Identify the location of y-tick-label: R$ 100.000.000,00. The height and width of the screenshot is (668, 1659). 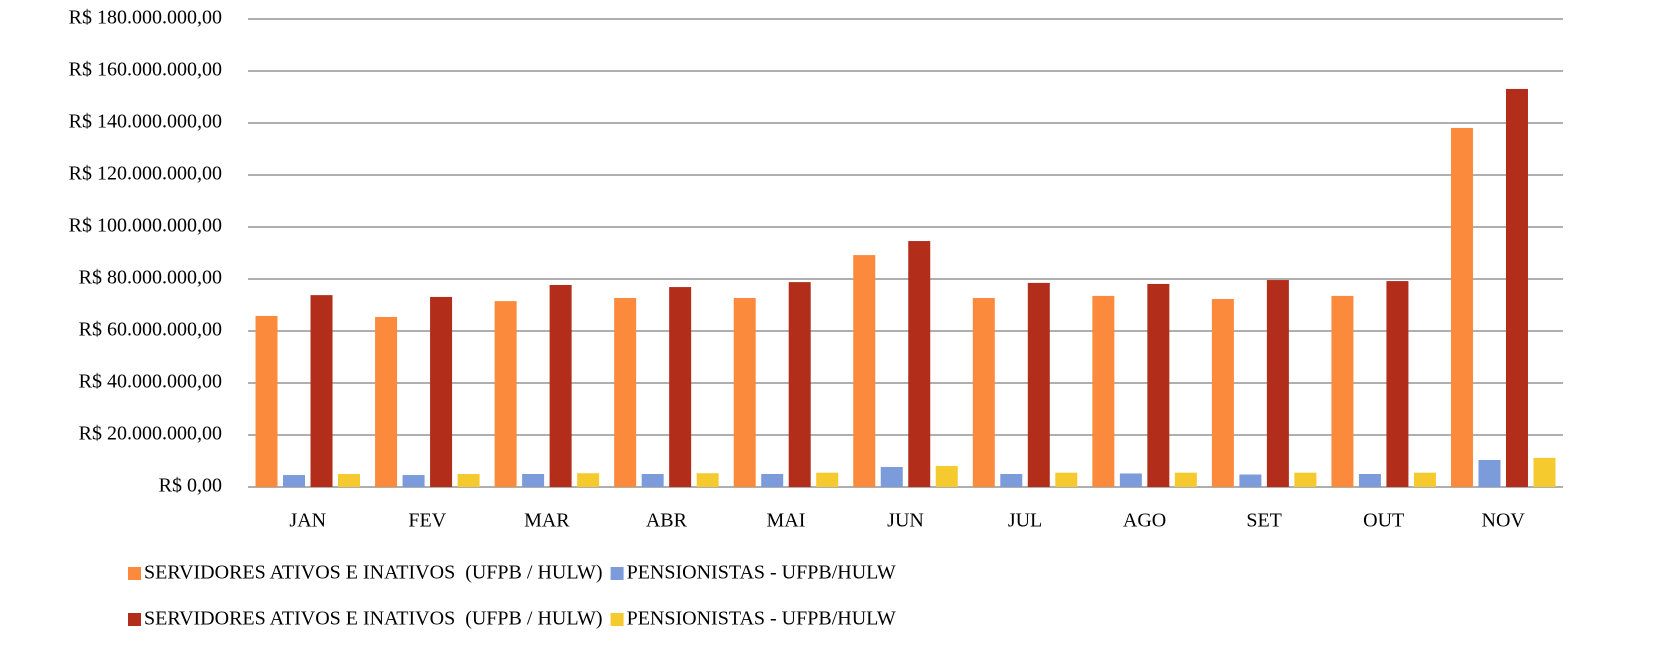
(145, 226).